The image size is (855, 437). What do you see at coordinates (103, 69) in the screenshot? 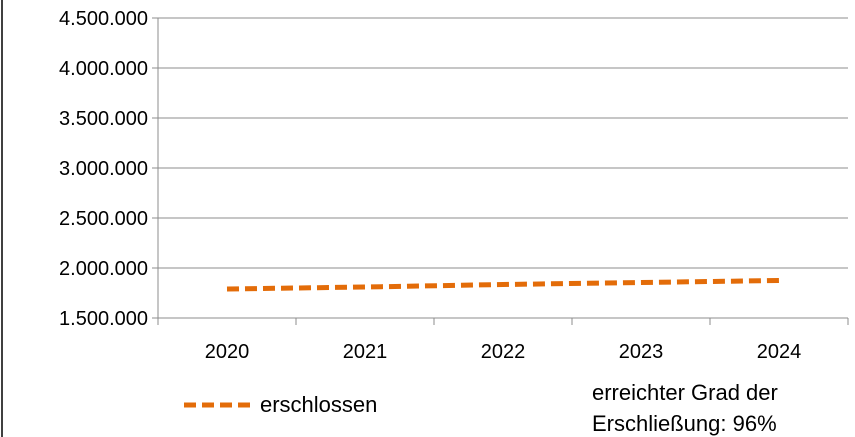
I see `y-tick-label: 4.000.000` at bounding box center [103, 69].